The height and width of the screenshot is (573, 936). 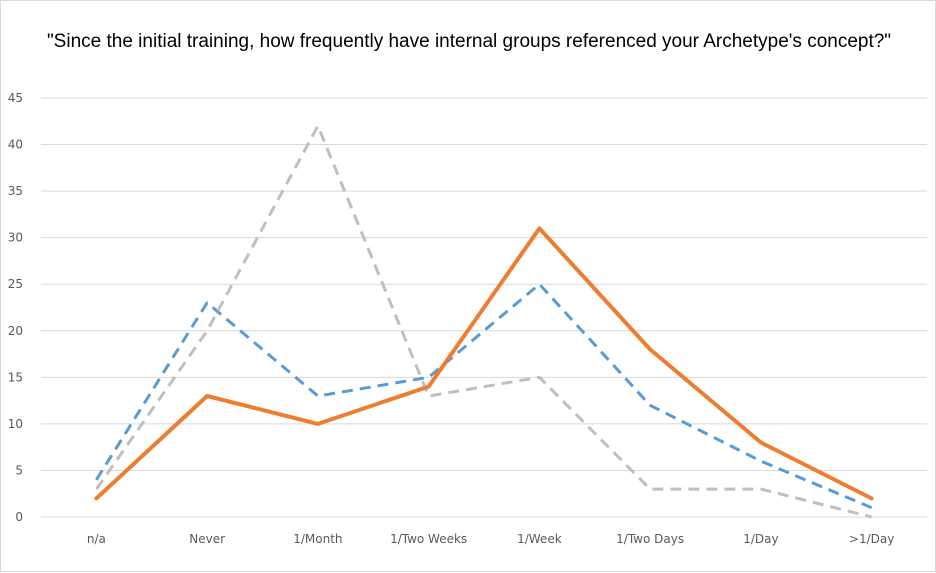 What do you see at coordinates (207, 539) in the screenshot?
I see `x-tick-label: Never` at bounding box center [207, 539].